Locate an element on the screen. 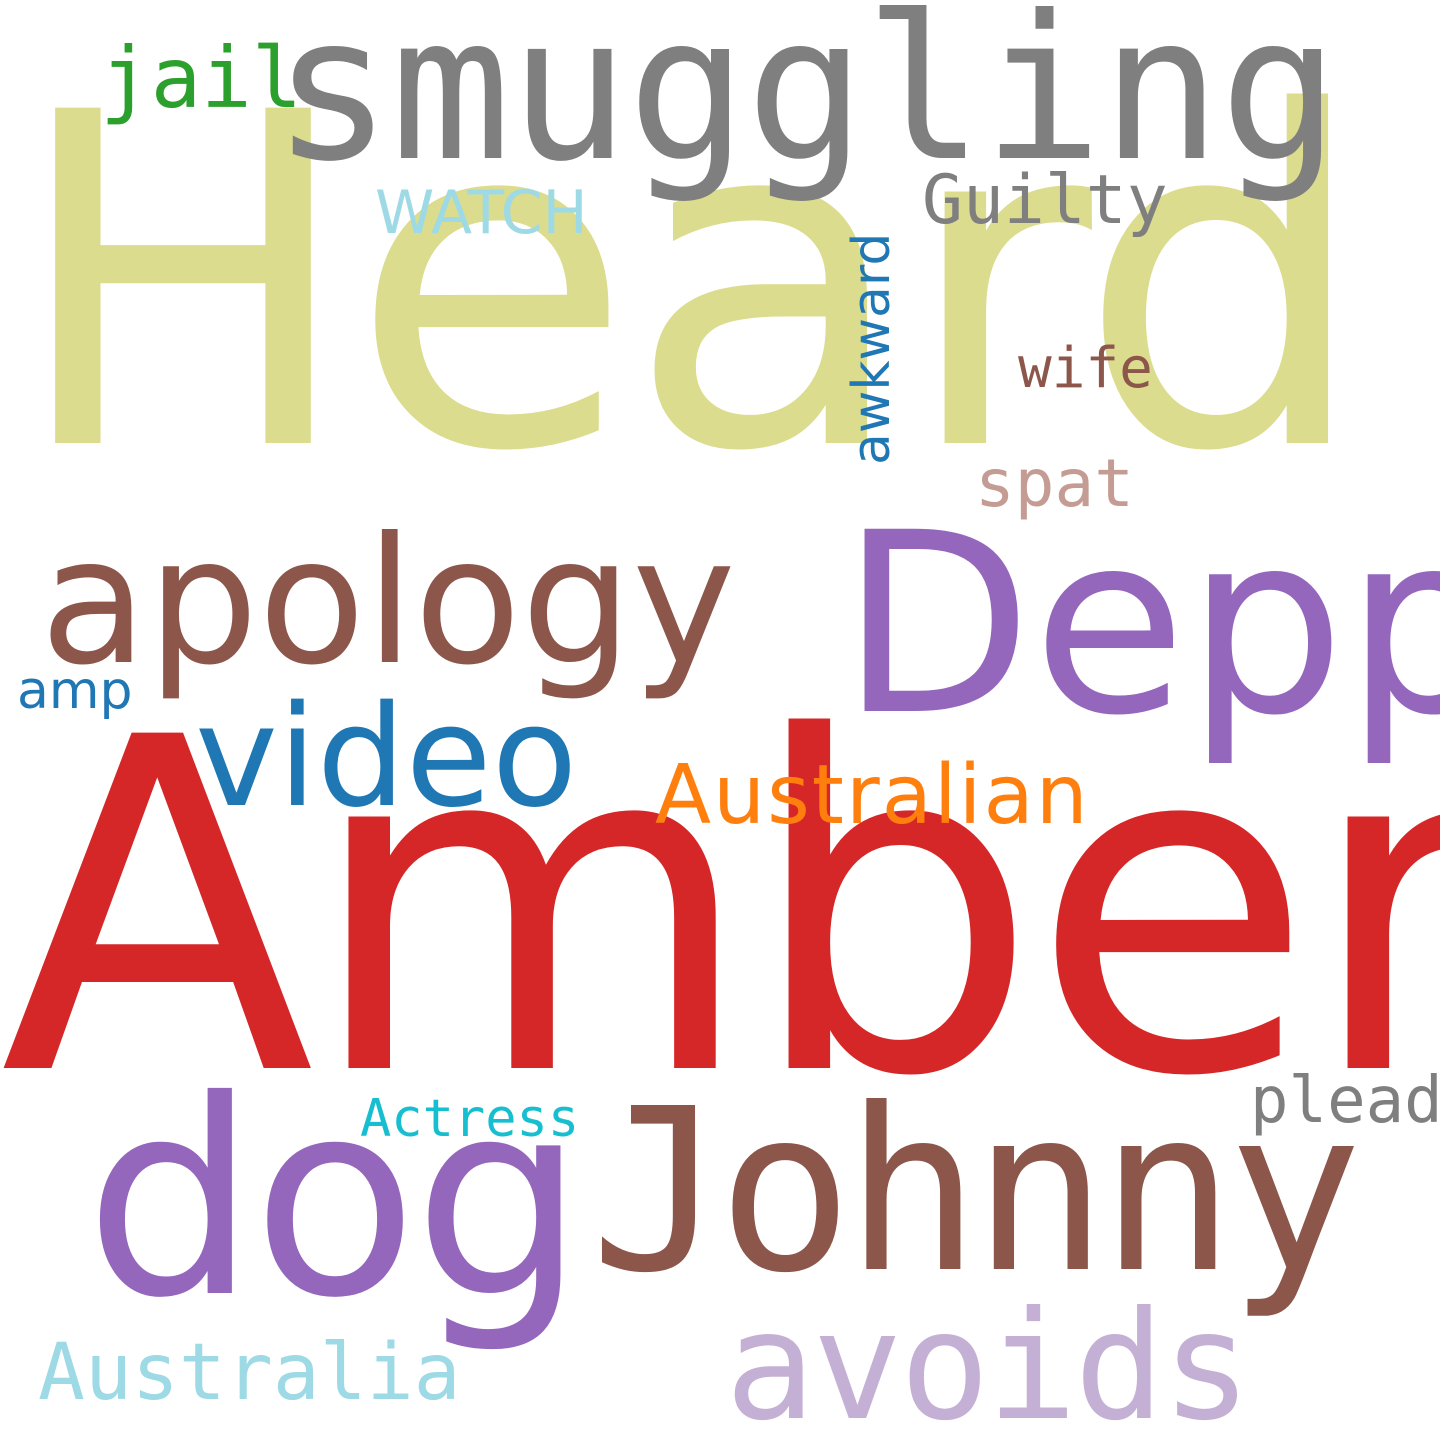 This screenshot has width=1440, height=1440. word-smuggling: smuggling is located at coordinates (806, 103).